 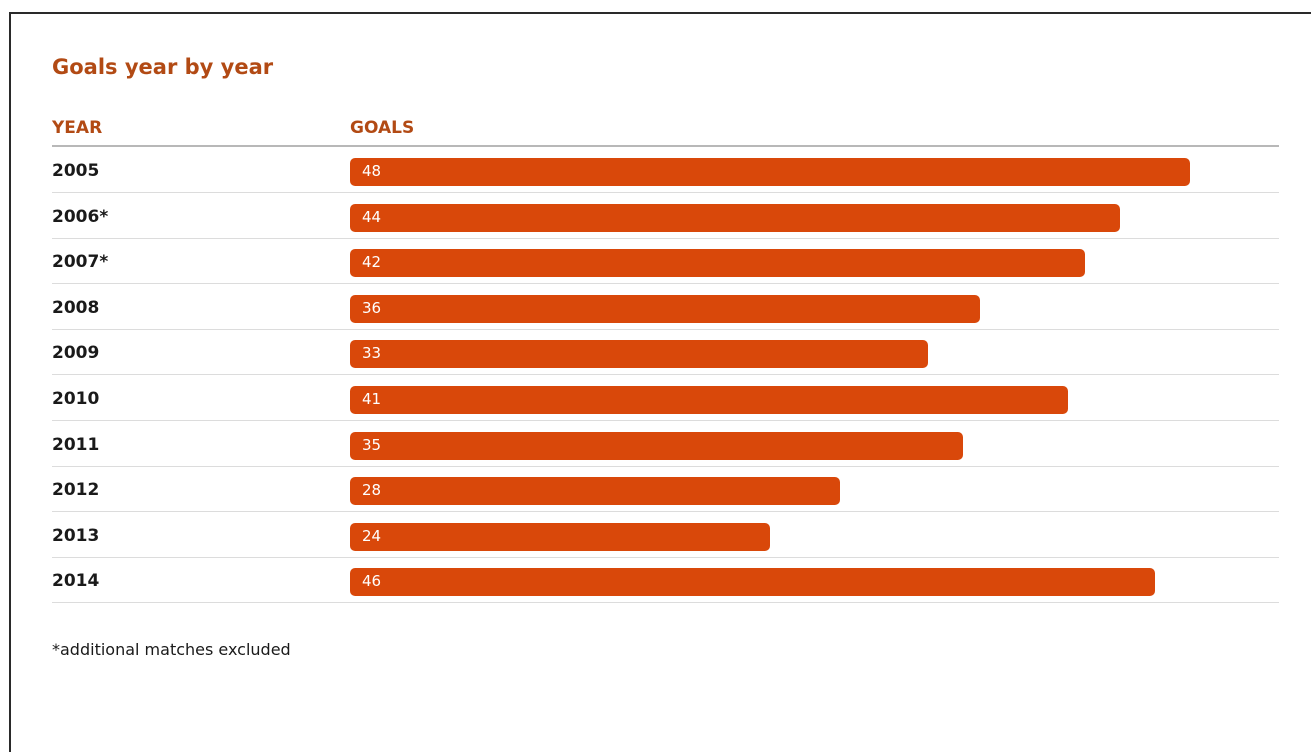 What do you see at coordinates (372, 216) in the screenshot?
I see `goals-value-label: 44` at bounding box center [372, 216].